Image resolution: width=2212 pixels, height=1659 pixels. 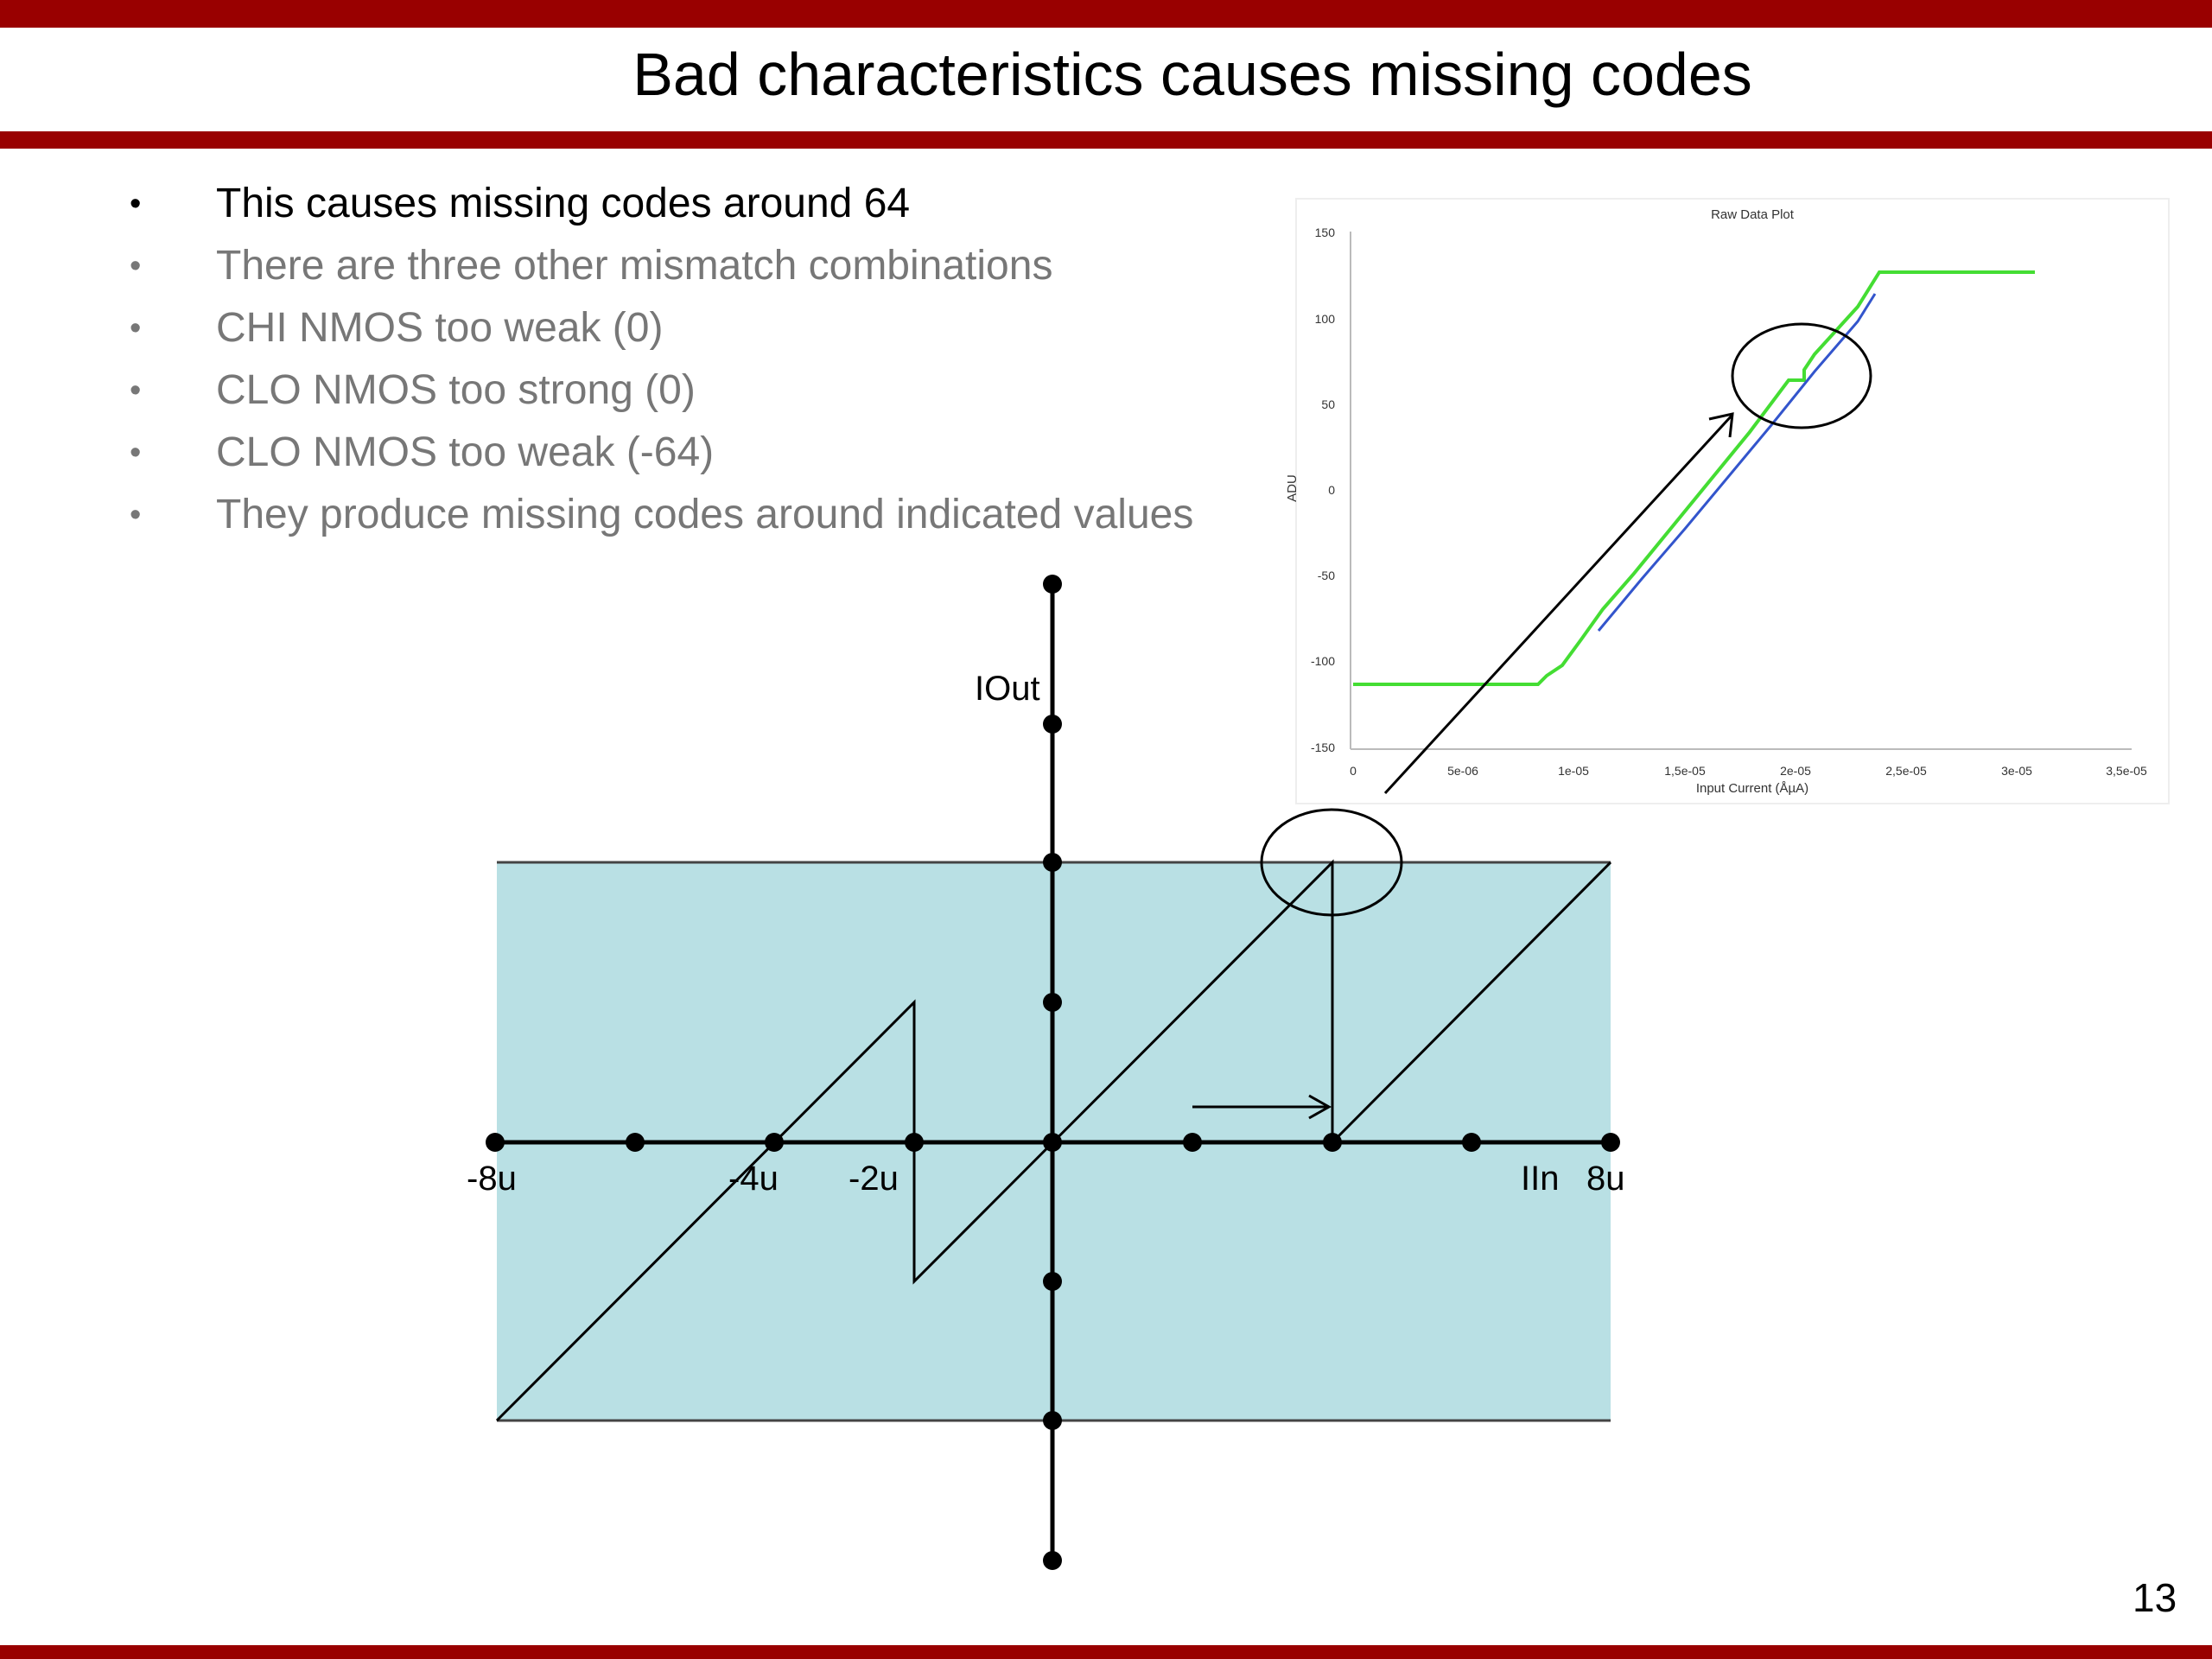 I want to click on plot-frame, so click(x=1732, y=501).